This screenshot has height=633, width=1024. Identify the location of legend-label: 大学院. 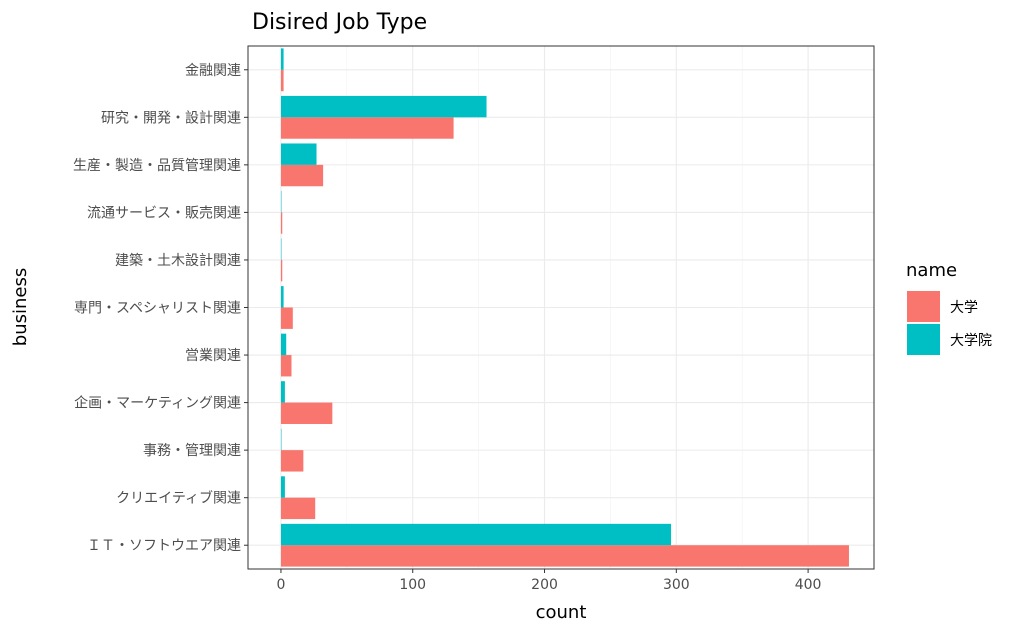
(971, 341).